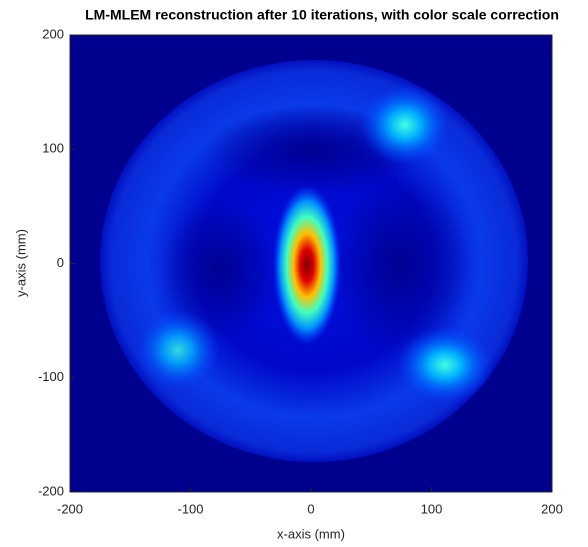 This screenshot has height=547, width=588. What do you see at coordinates (51, 376) in the screenshot?
I see `y-tick-label: -100` at bounding box center [51, 376].